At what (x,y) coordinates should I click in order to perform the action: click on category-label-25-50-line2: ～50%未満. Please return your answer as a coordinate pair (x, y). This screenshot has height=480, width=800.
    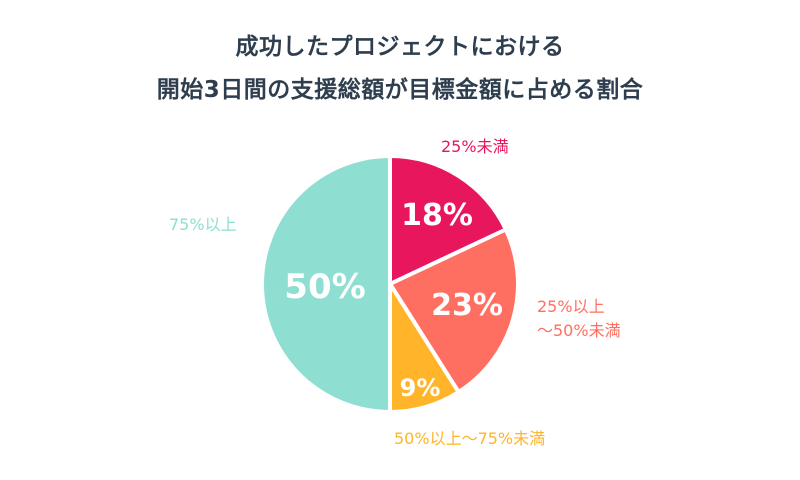
    Looking at the image, I should click on (579, 330).